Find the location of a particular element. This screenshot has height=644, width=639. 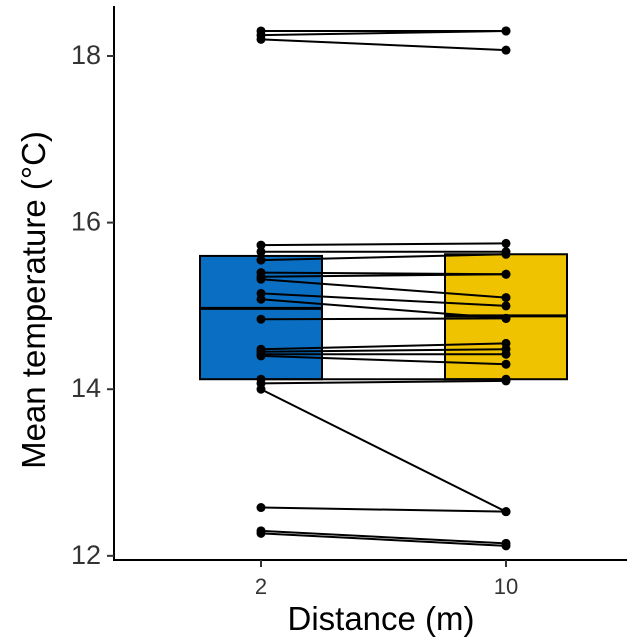

y-tick-label: 18 is located at coordinates (86, 55).